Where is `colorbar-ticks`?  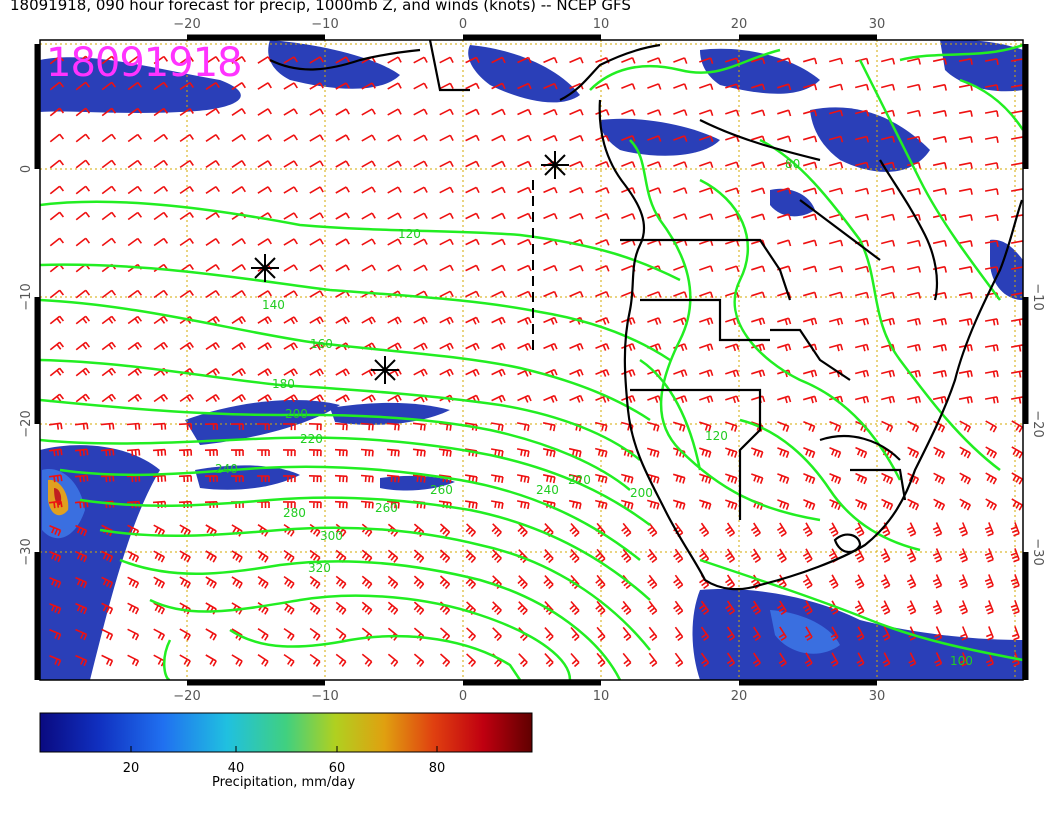
colorbar-ticks is located at coordinates (284, 749).